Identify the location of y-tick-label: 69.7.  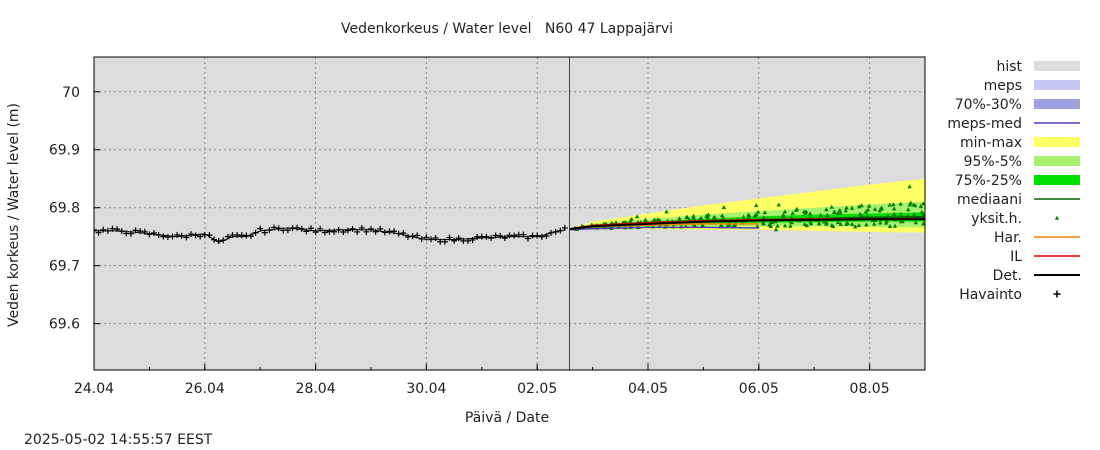
(64, 267).